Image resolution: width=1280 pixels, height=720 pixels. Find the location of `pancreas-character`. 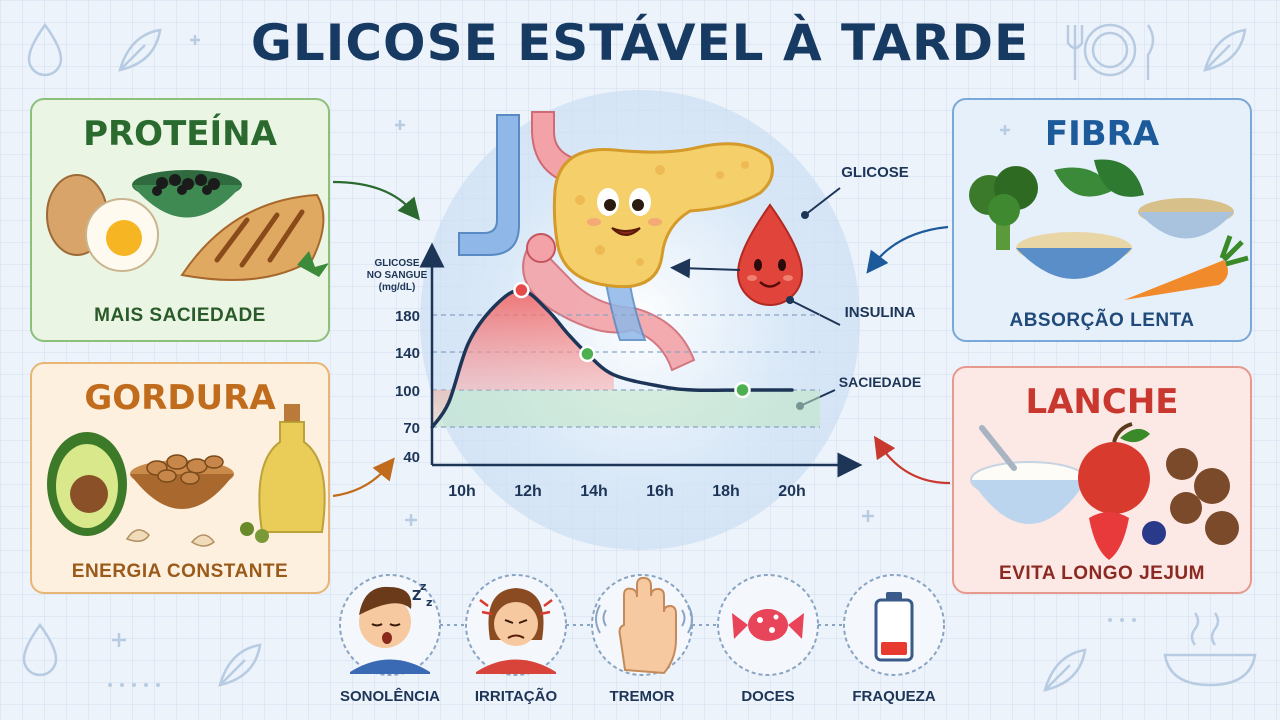

pancreas-character is located at coordinates (663, 215).